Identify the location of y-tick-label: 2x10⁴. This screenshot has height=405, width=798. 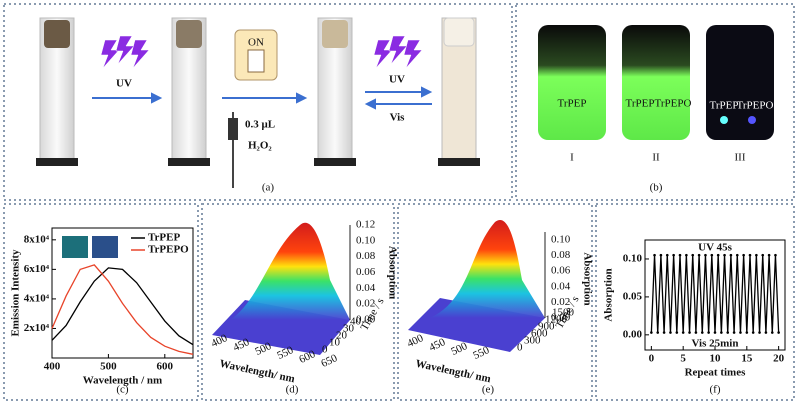
(37, 328).